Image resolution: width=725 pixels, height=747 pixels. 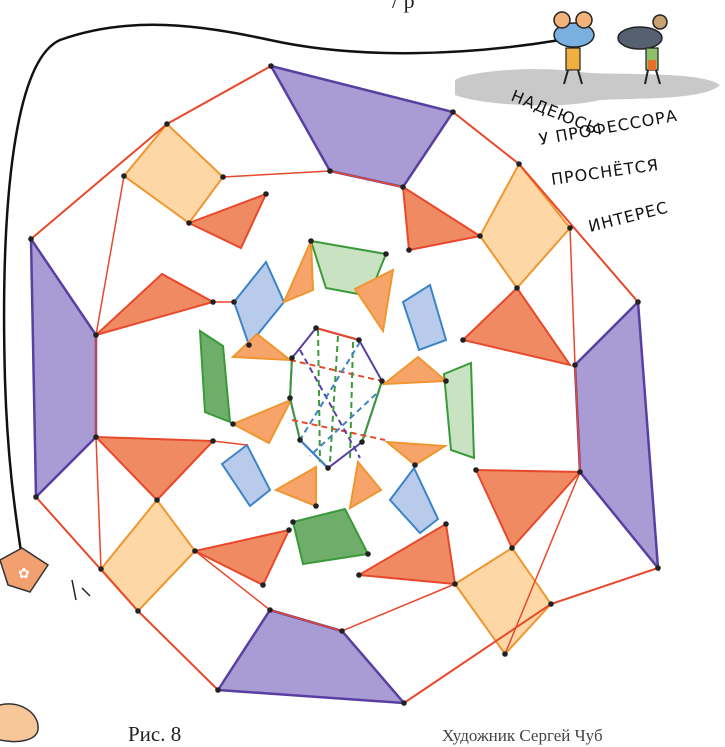 I want to click on kite-icon: ✿, so click(x=25, y=570).